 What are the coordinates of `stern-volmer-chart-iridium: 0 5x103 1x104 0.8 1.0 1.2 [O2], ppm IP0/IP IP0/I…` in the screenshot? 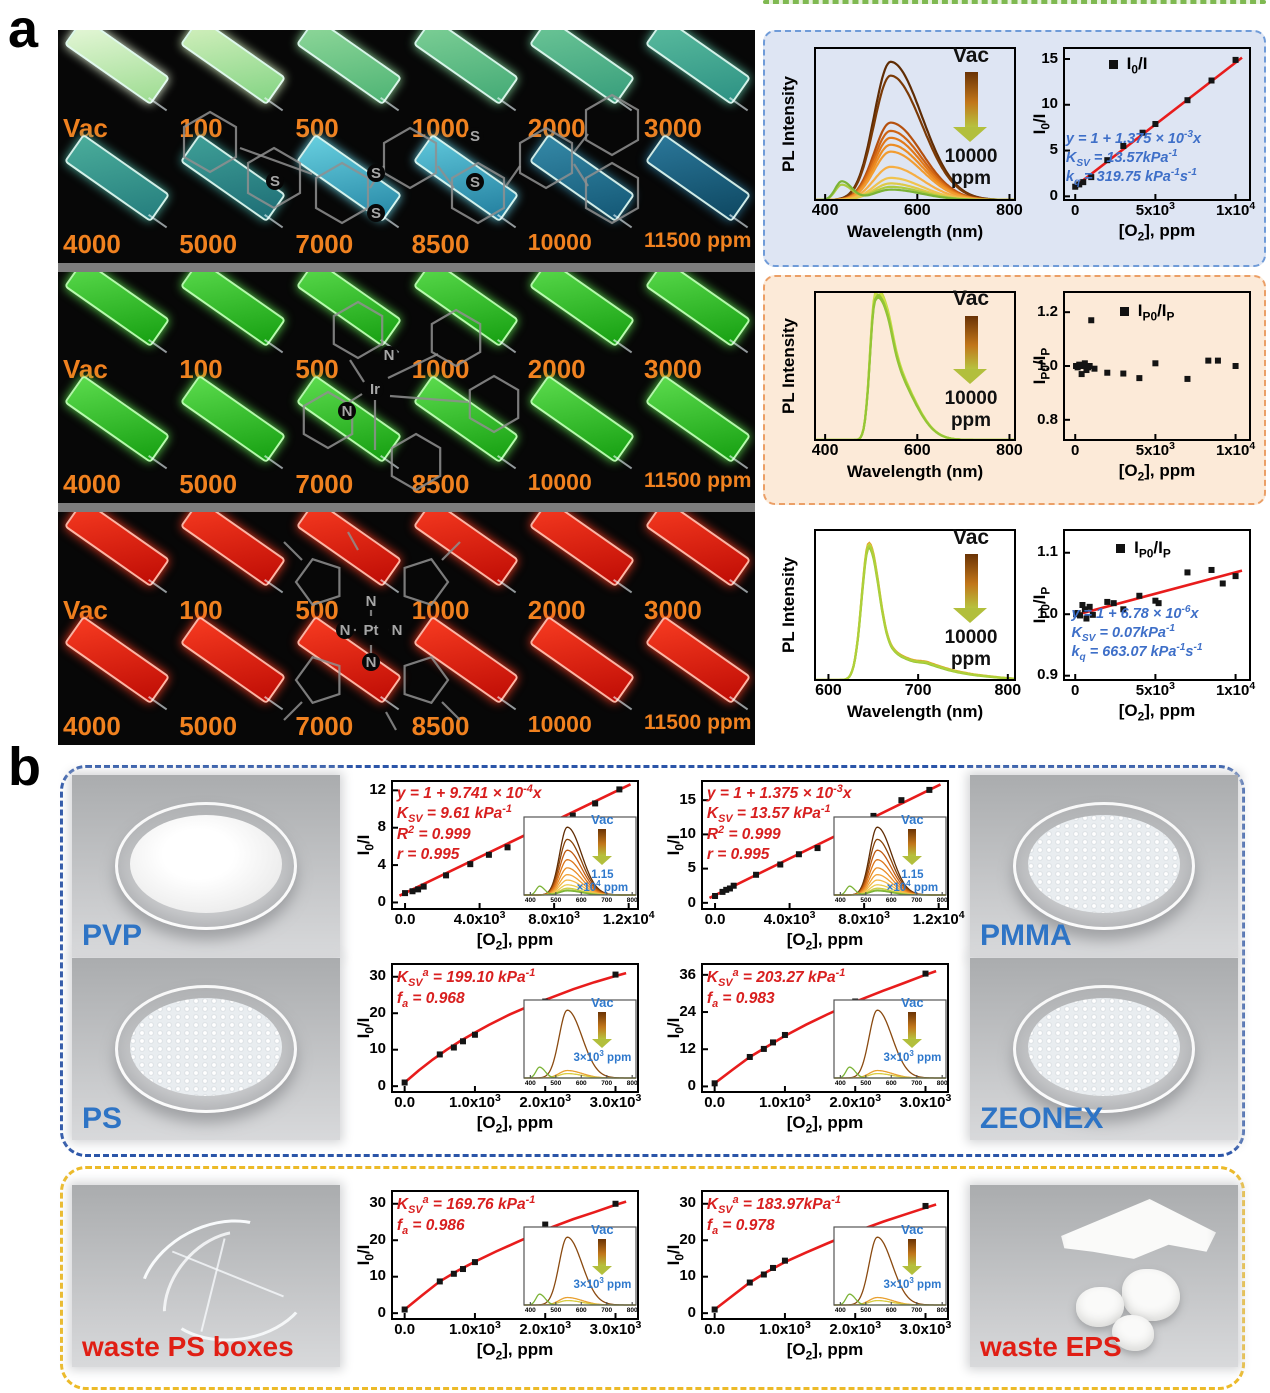 It's located at (1142, 391).